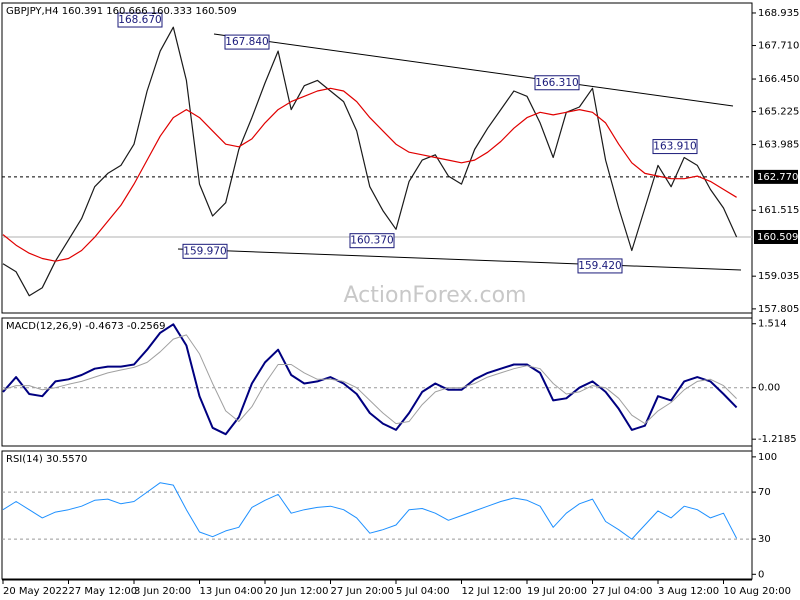 The width and height of the screenshot is (800, 600). What do you see at coordinates (492, 591) in the screenshot?
I see `x-tick-label: 12 Jul 12:00` at bounding box center [492, 591].